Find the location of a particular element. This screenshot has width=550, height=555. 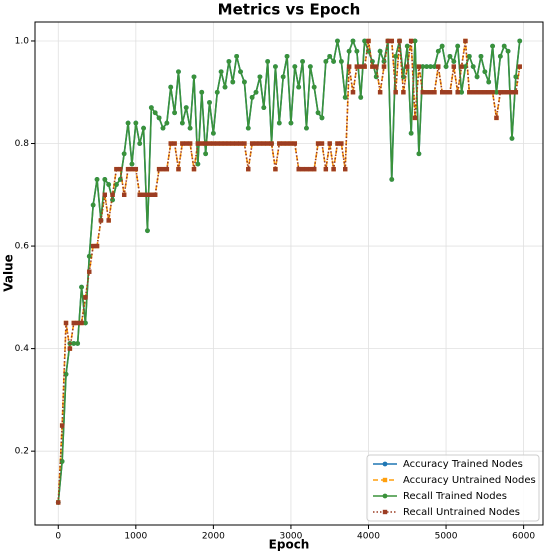

x-tick-label: 5000 is located at coordinates (446, 537).